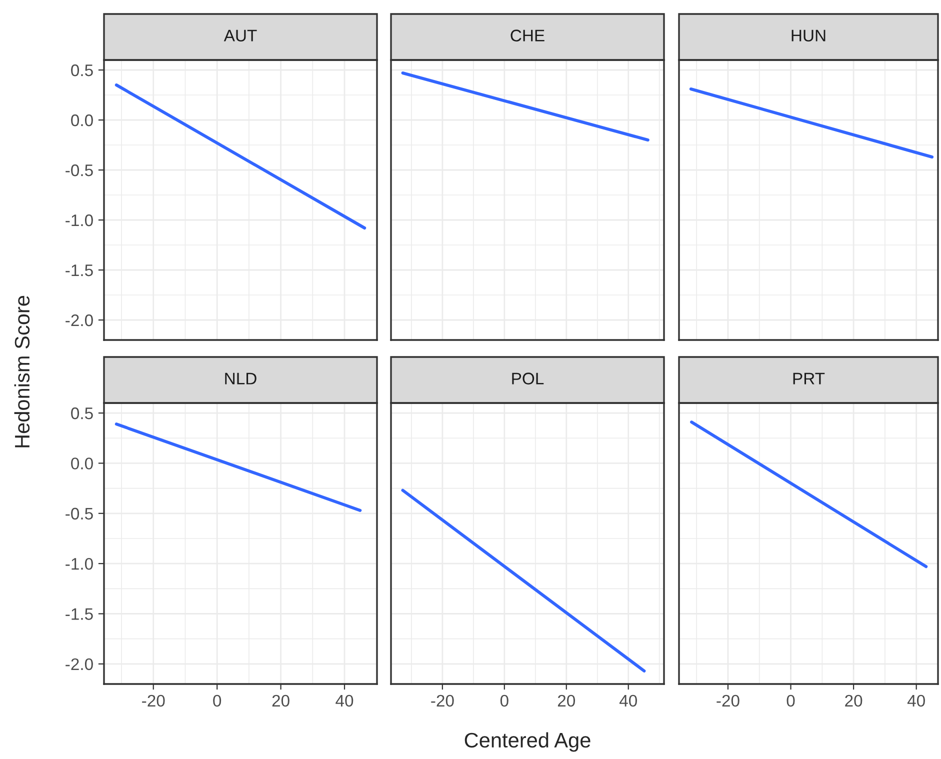  What do you see at coordinates (240, 378) in the screenshot?
I see `chart-title: NLD` at bounding box center [240, 378].